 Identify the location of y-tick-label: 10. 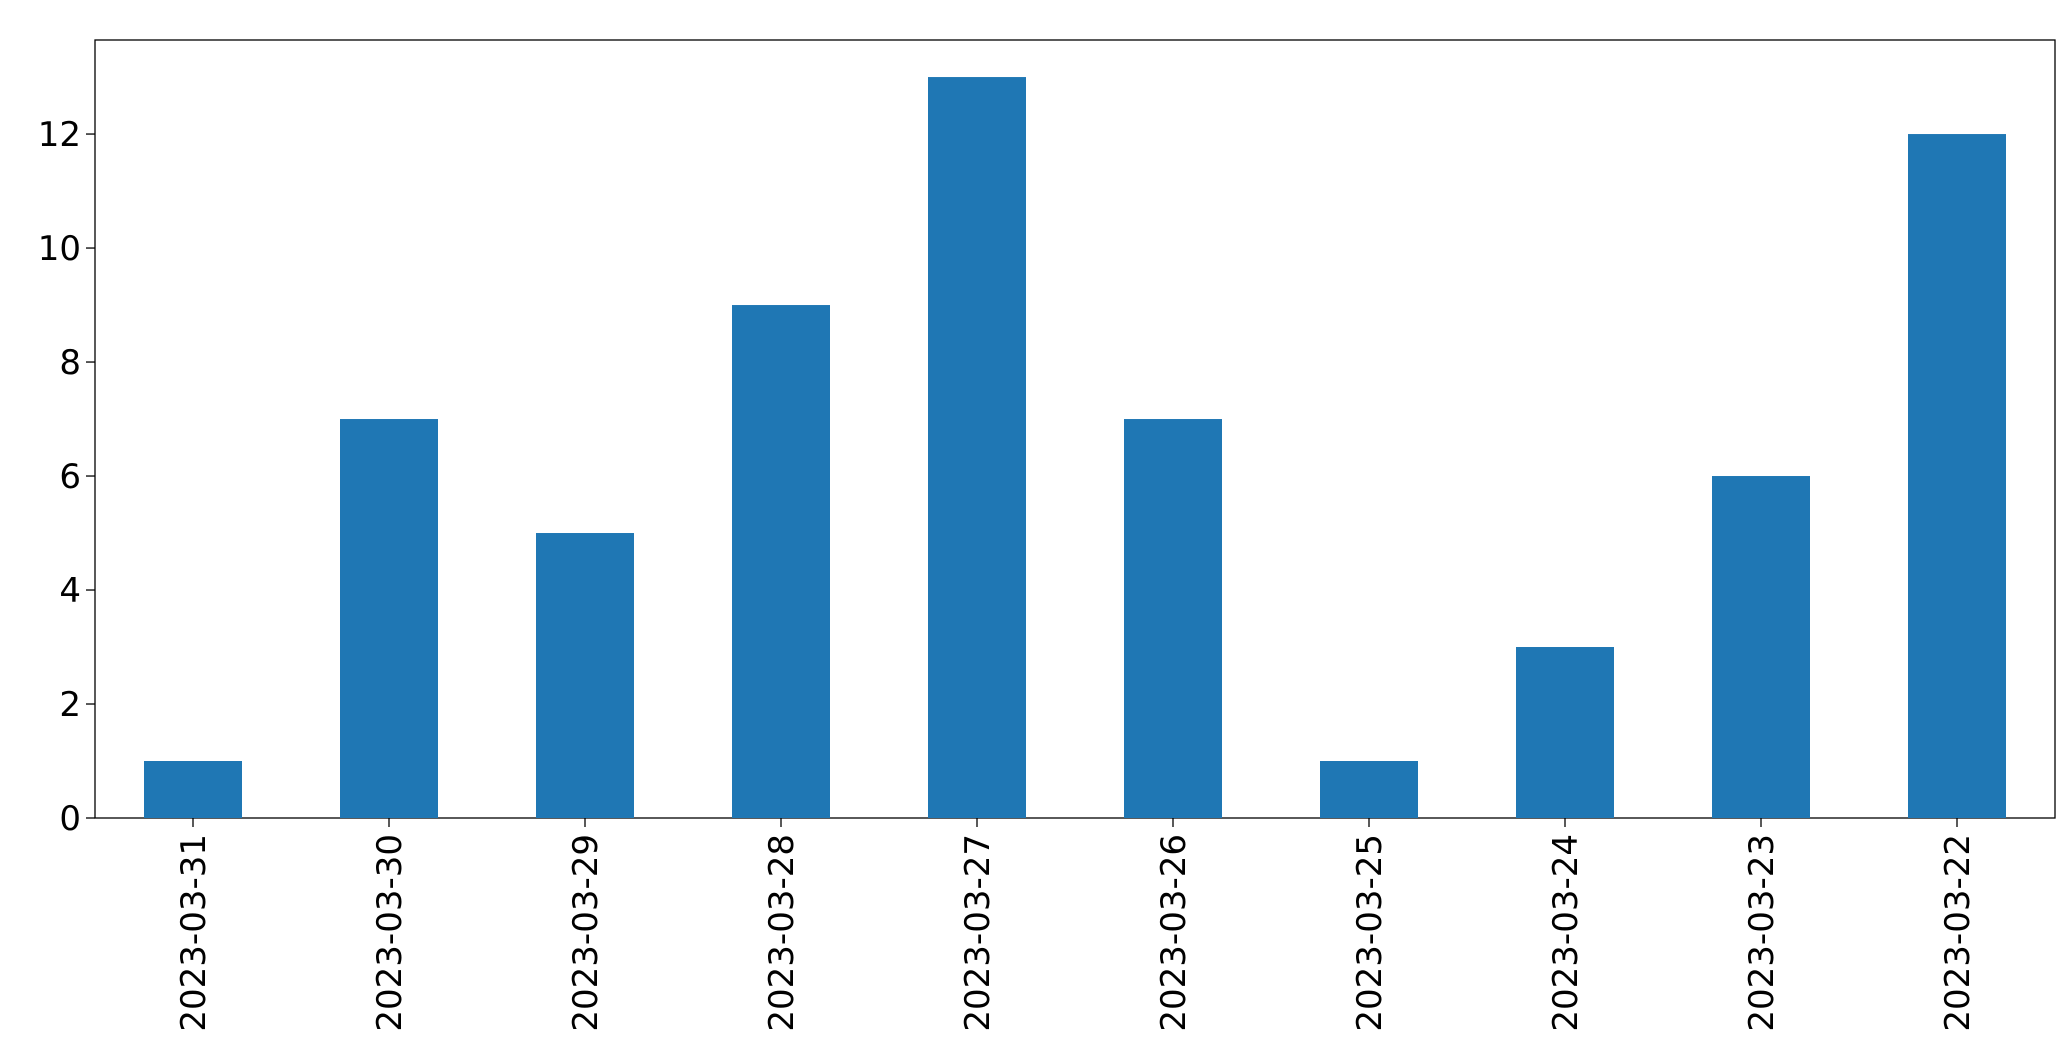
(59, 249).